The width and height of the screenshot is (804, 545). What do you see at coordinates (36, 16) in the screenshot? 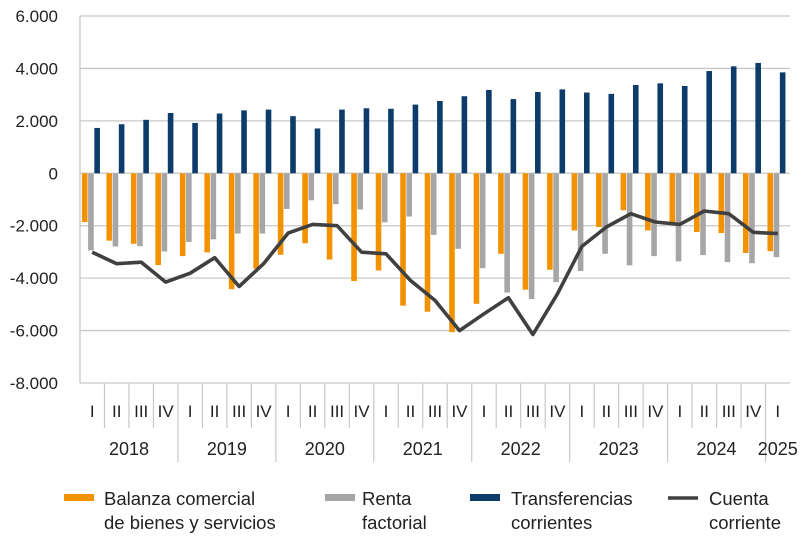
I see `y-tick-label: 6.000` at bounding box center [36, 16].